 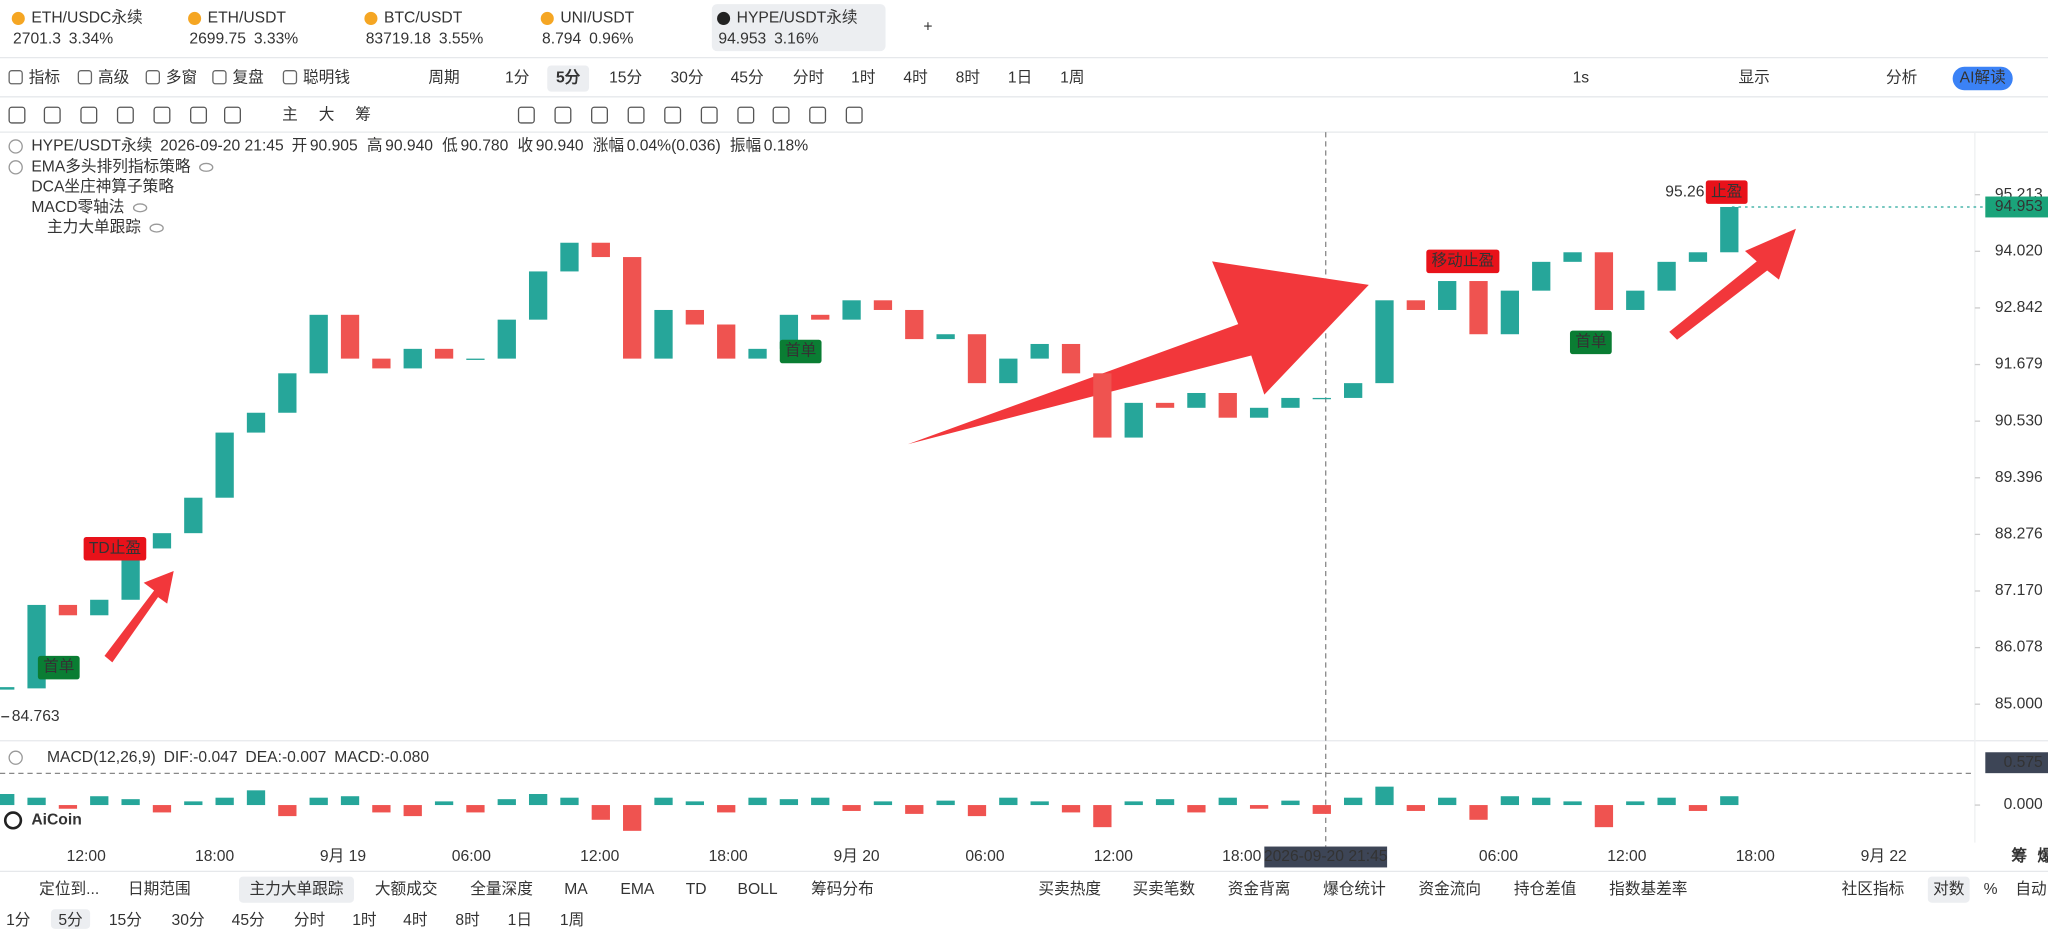 I want to click on ai-label: AI解读, so click(x=1983, y=78).